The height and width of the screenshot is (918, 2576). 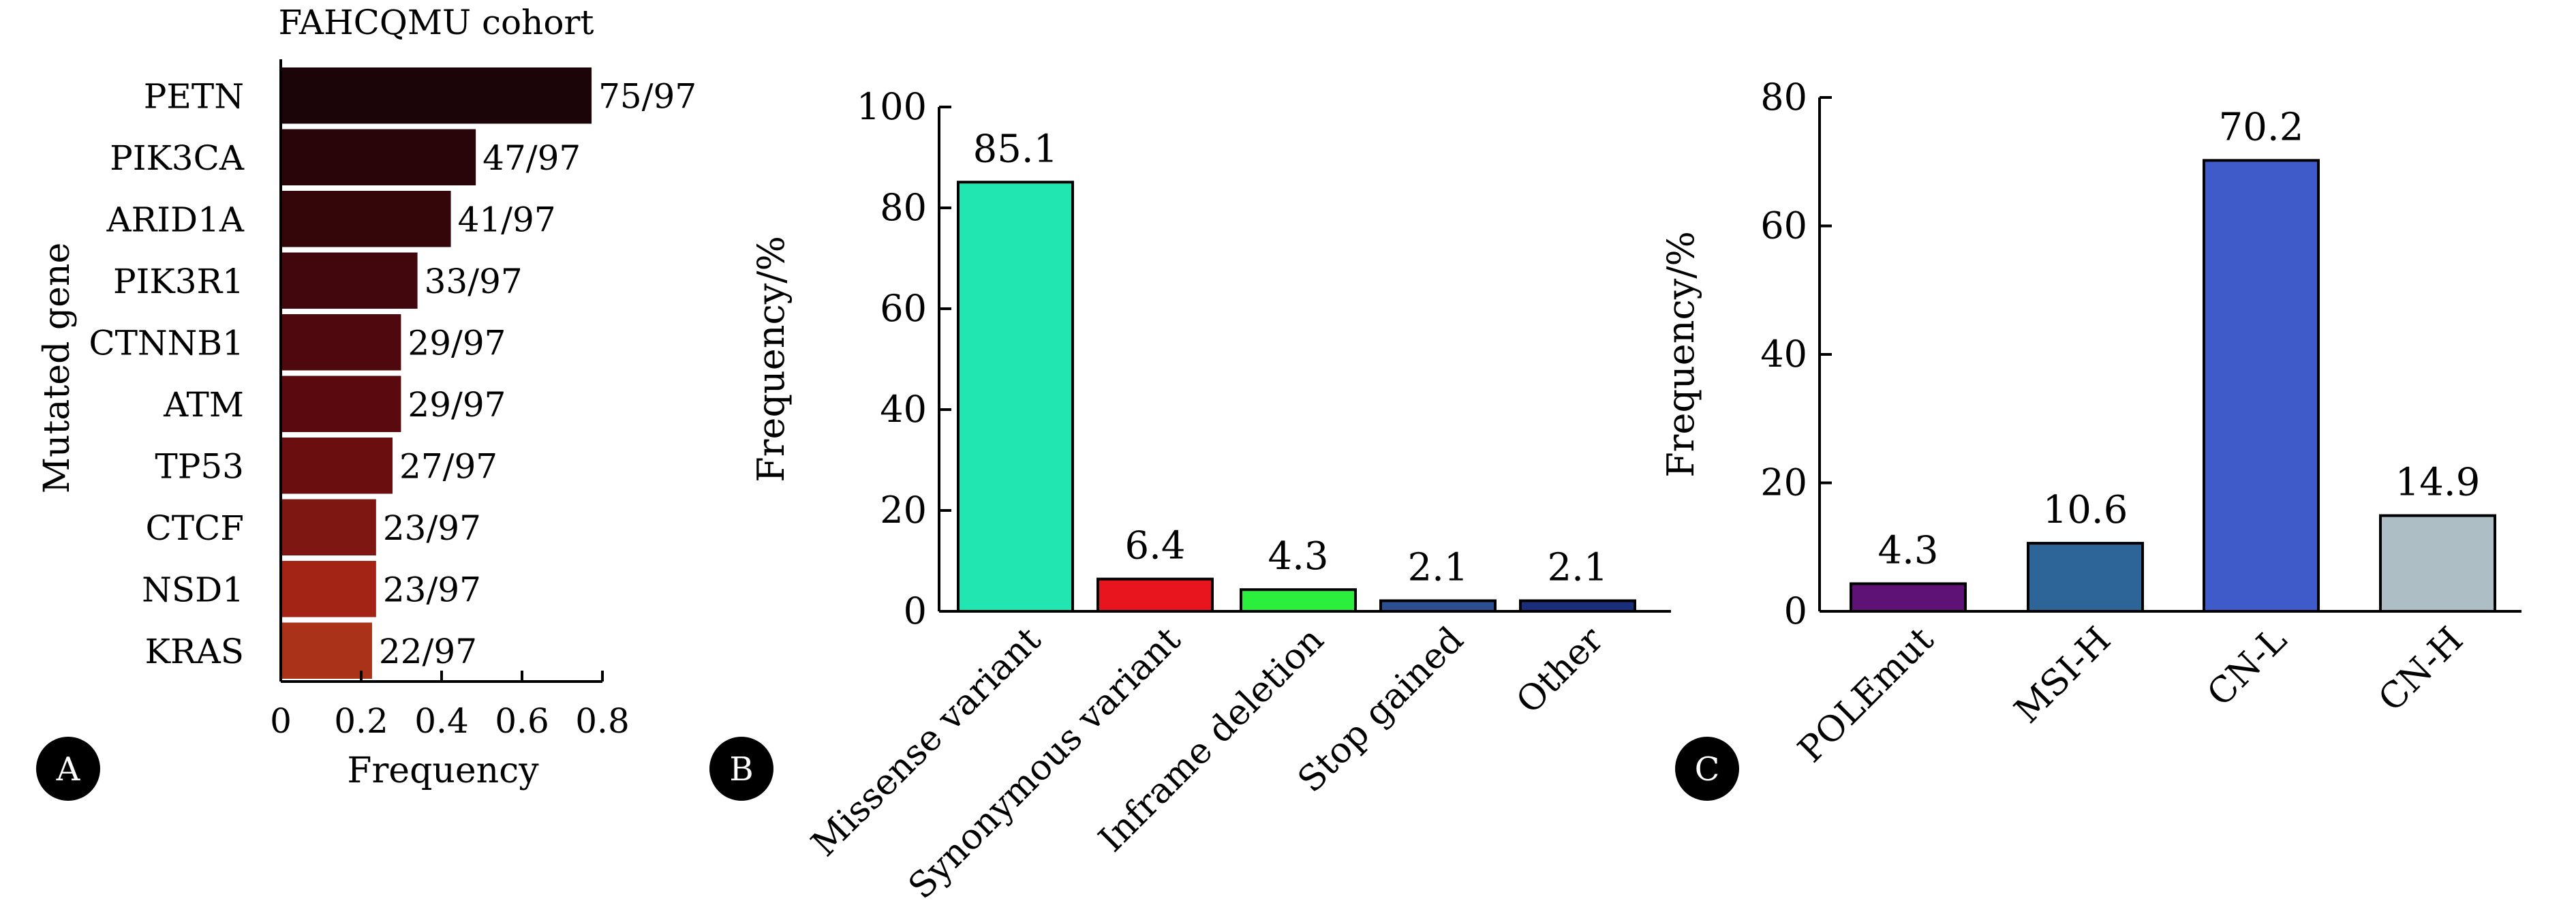 I want to click on category-label: KRAS, so click(x=194, y=651).